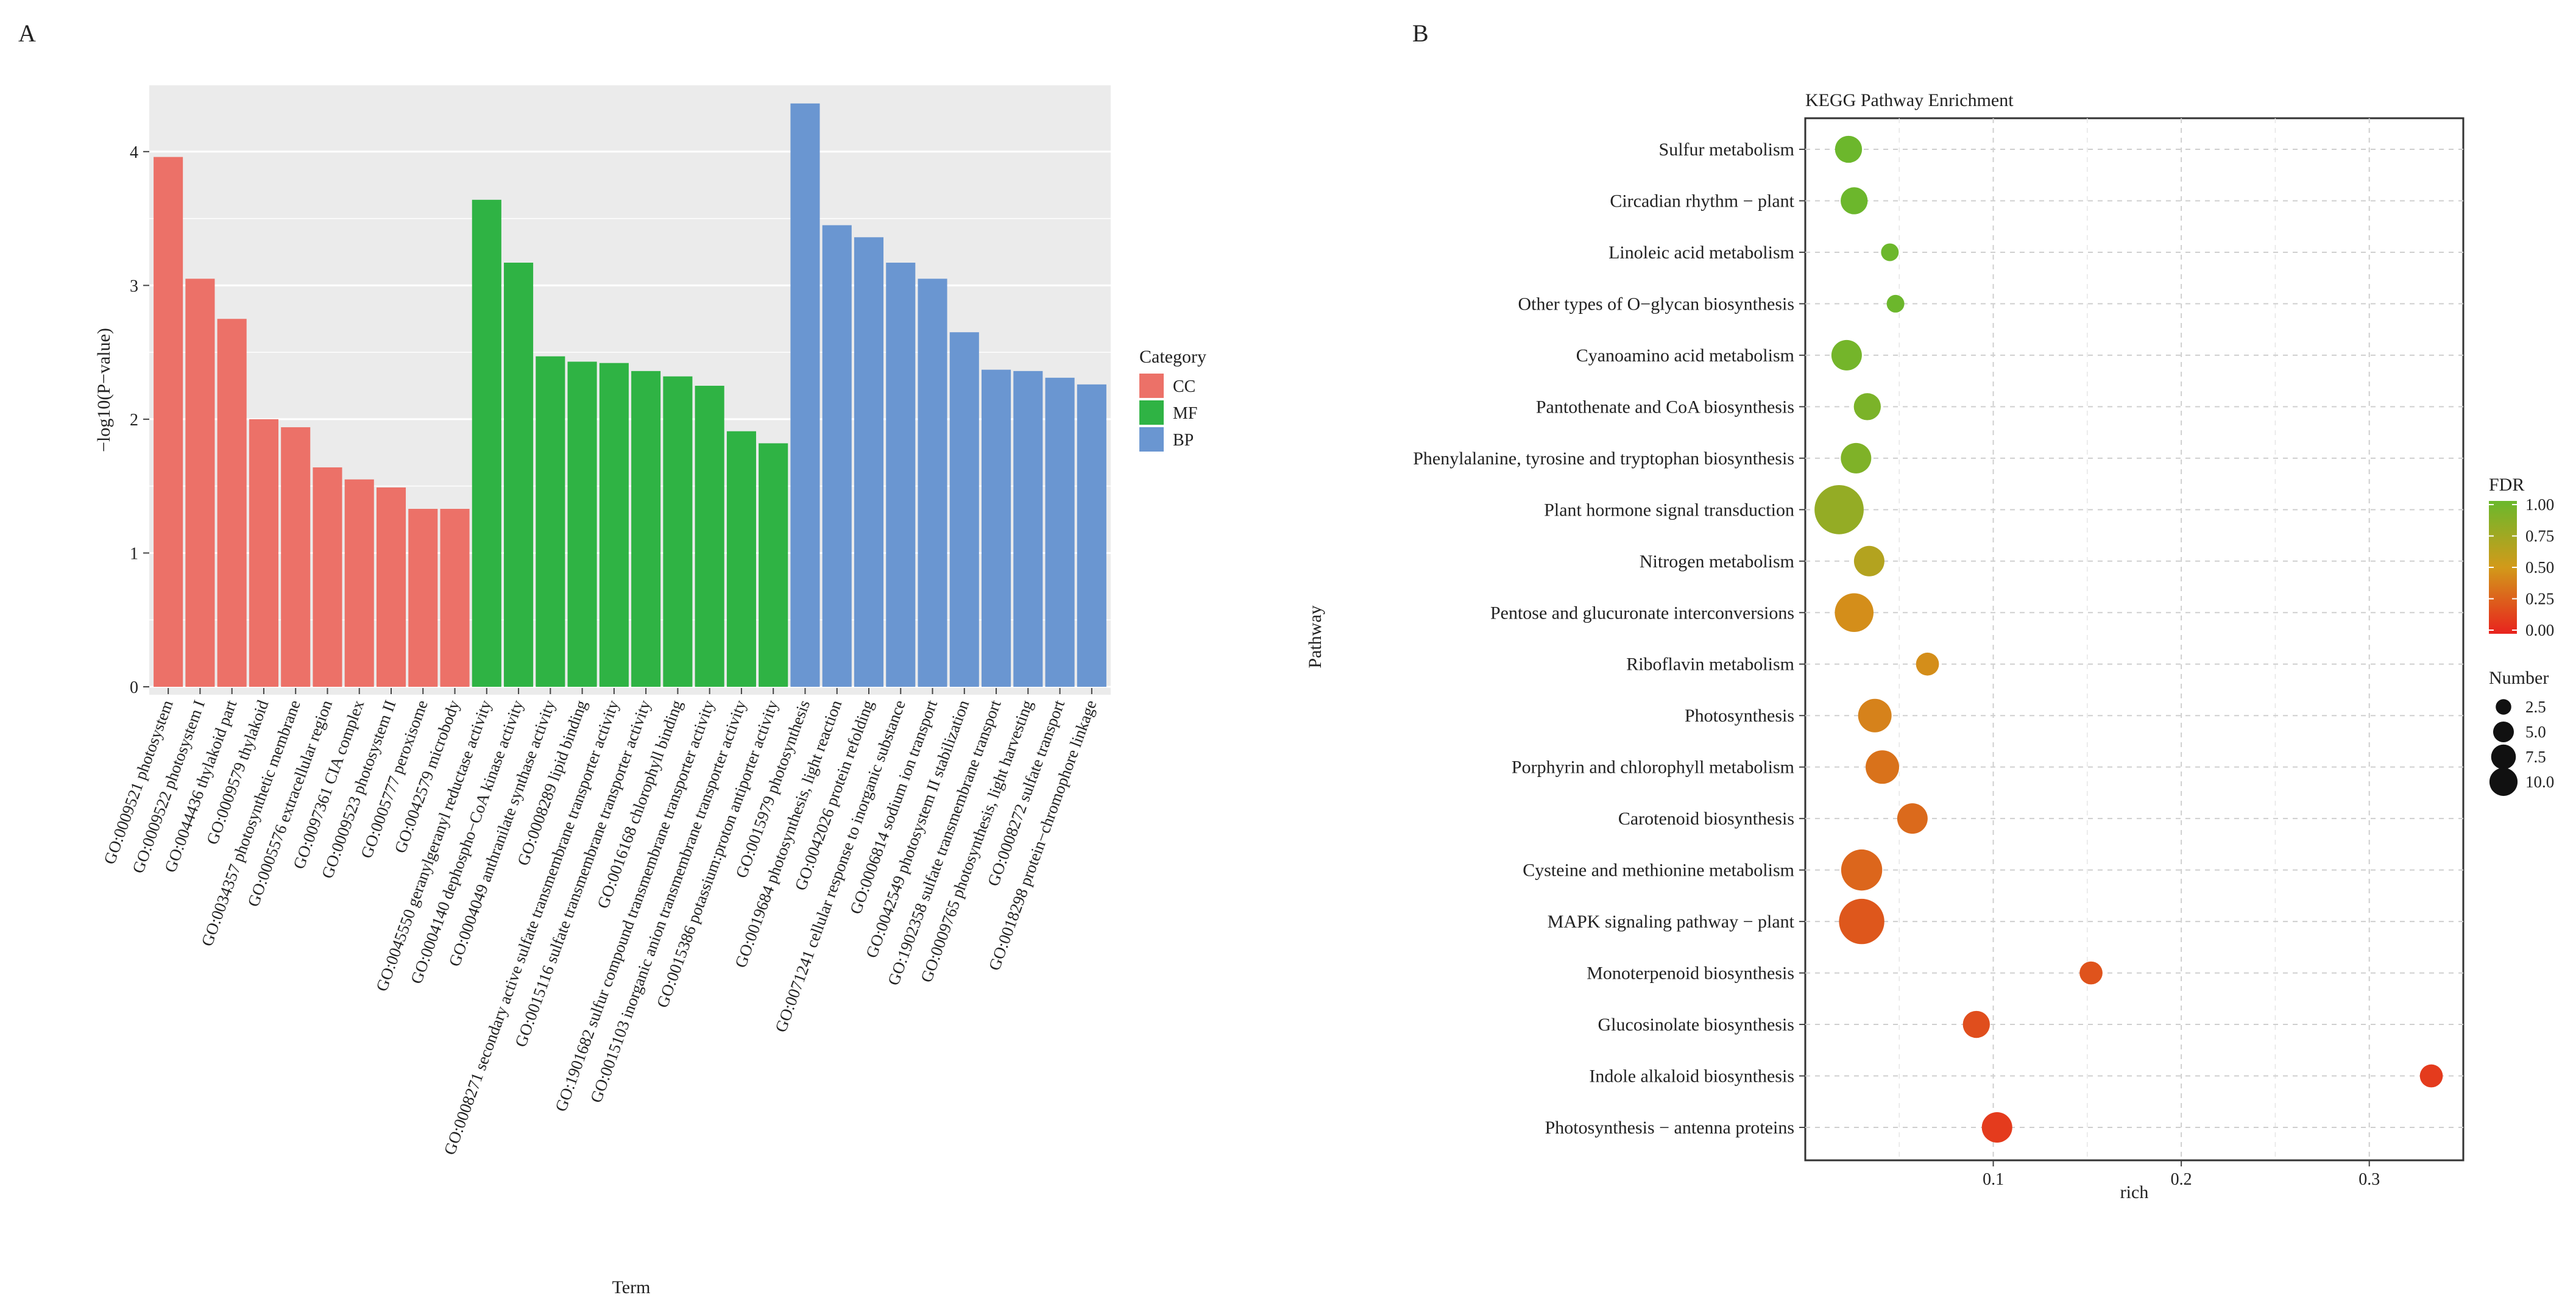 This screenshot has height=1309, width=2576. Describe the element at coordinates (1726, 150) in the screenshot. I see `pathway-label: Sulfur metabolism` at that location.